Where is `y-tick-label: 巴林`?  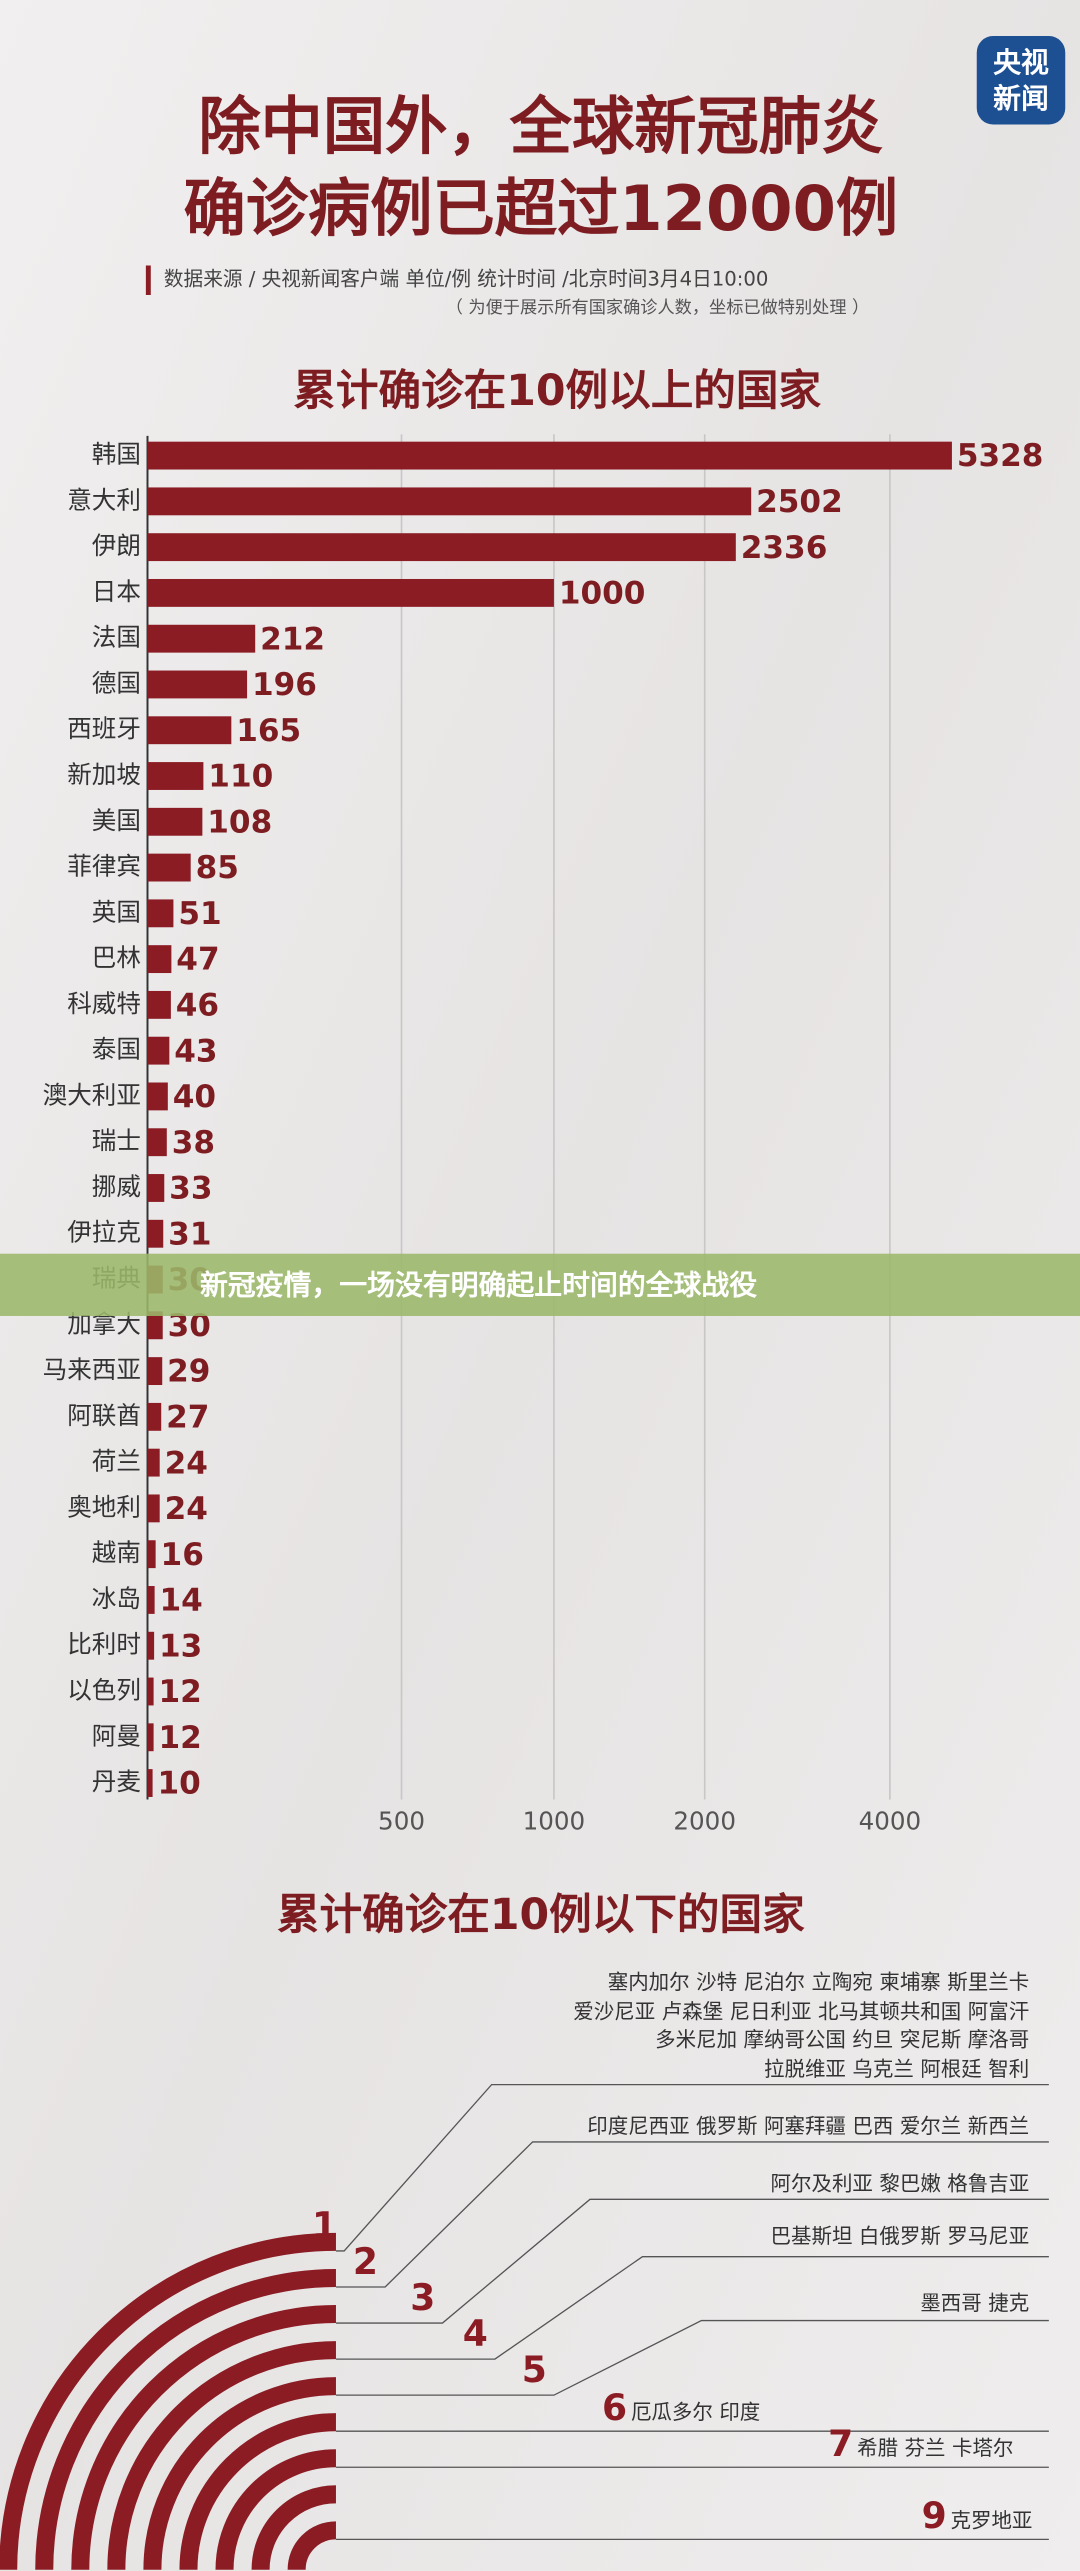 y-tick-label: 巴林 is located at coordinates (116, 957).